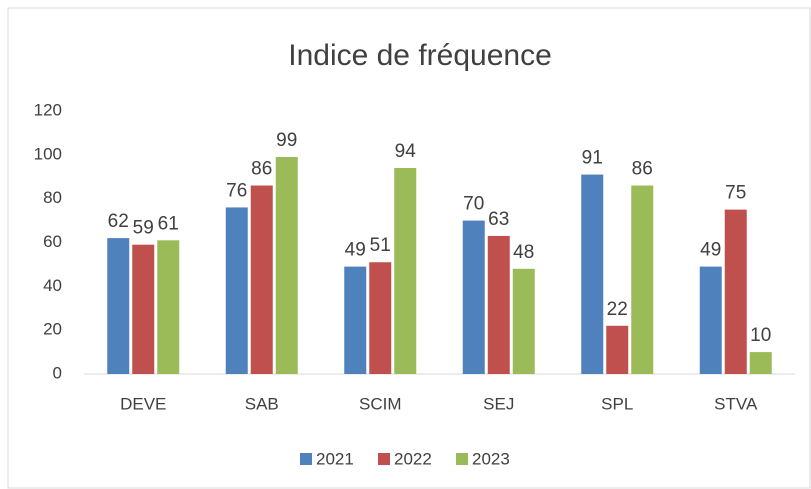 The width and height of the screenshot is (811, 489). I want to click on y-tick-label: 20, so click(52, 329).